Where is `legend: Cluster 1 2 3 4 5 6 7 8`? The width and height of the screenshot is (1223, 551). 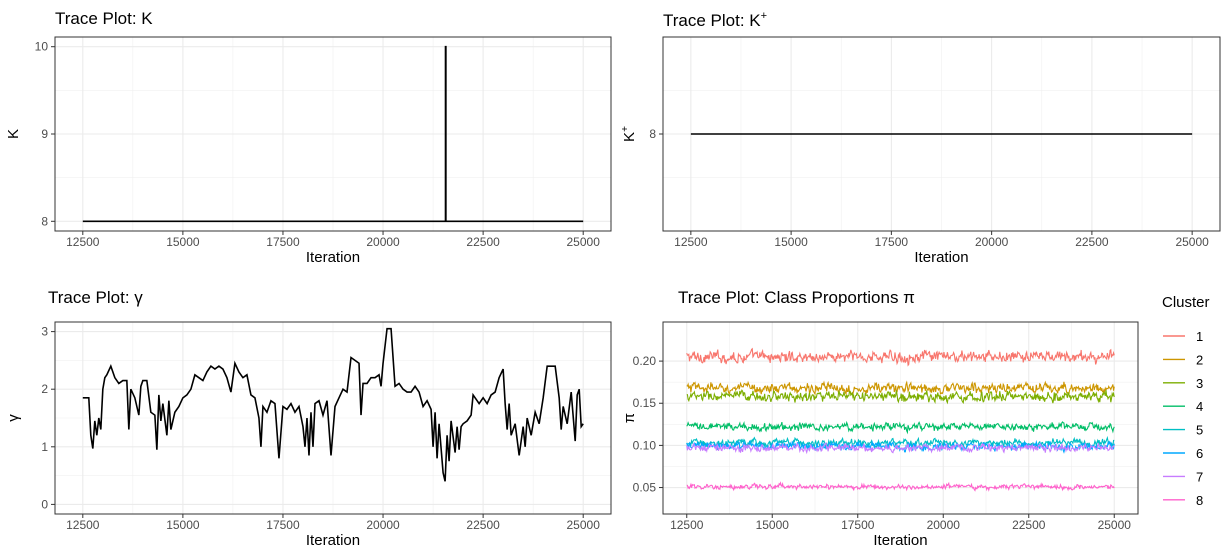
legend: Cluster 1 2 3 4 5 6 7 8 is located at coordinates (1186, 401).